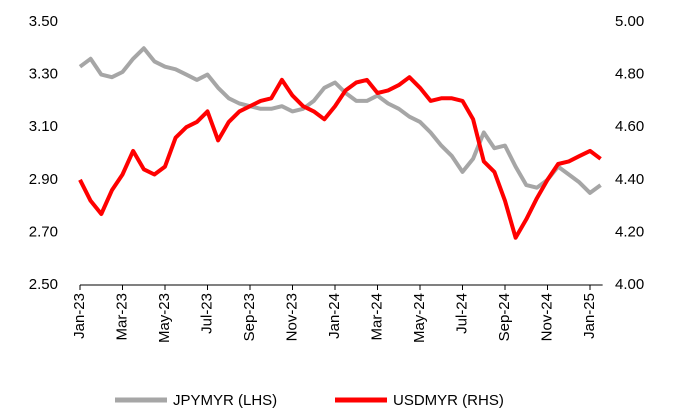 The image size is (682, 414). I want to click on x-tick-label: Jul-23, so click(206, 313).